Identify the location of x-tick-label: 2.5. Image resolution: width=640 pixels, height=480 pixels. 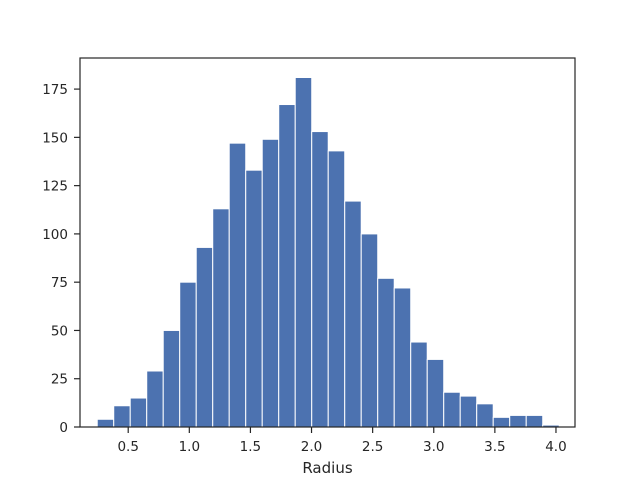
(372, 447).